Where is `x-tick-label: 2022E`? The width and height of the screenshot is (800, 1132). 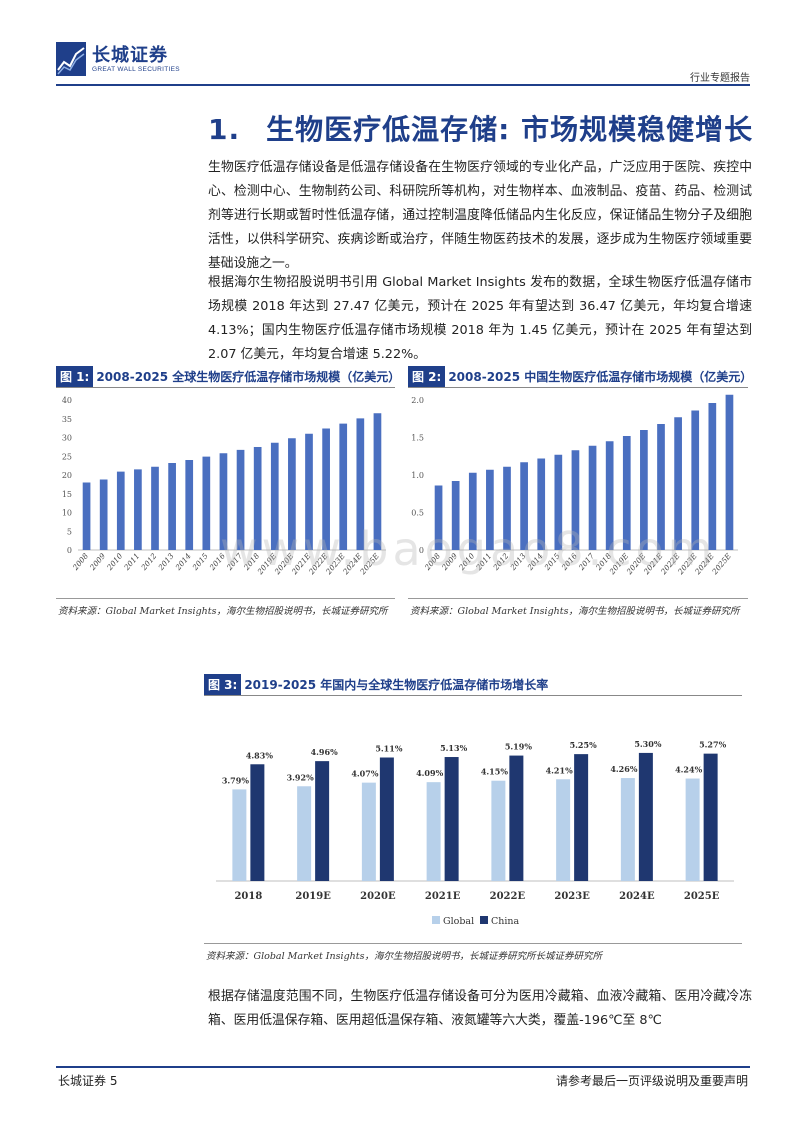
x-tick-label: 2022E is located at coordinates (508, 896).